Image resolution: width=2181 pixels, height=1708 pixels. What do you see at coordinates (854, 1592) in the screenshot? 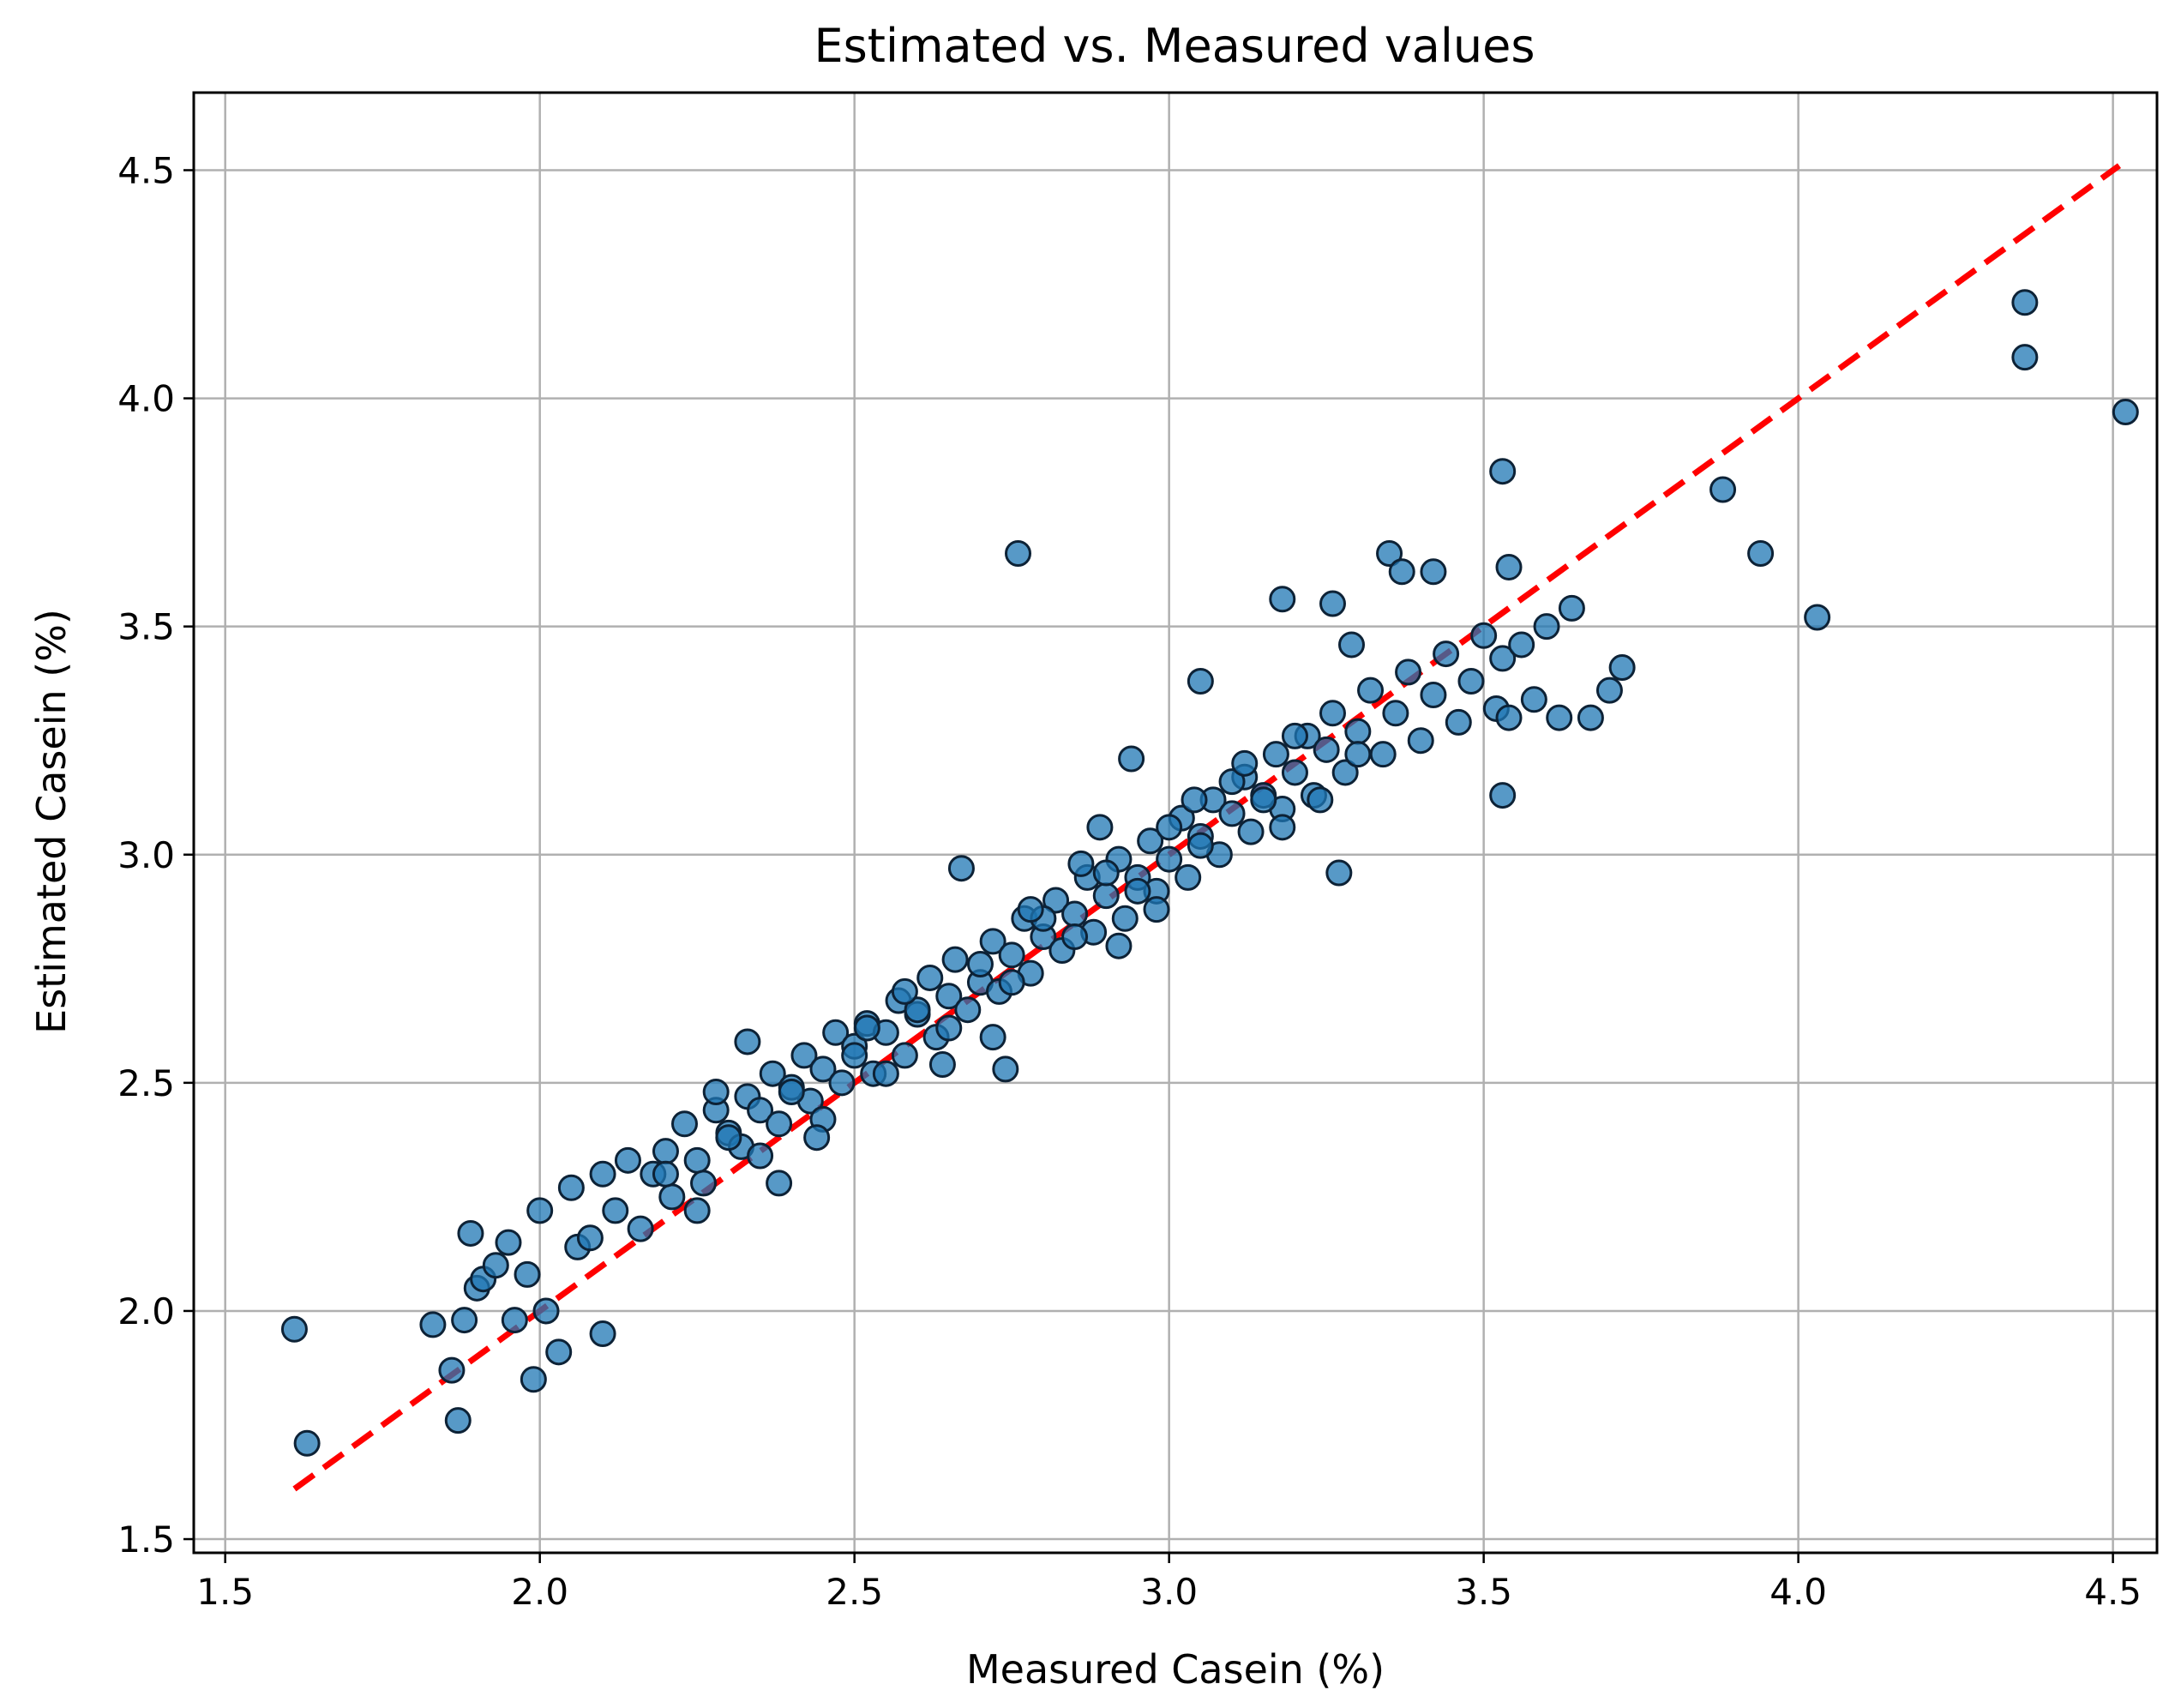
I see `x-tick-label: 2.5` at bounding box center [854, 1592].